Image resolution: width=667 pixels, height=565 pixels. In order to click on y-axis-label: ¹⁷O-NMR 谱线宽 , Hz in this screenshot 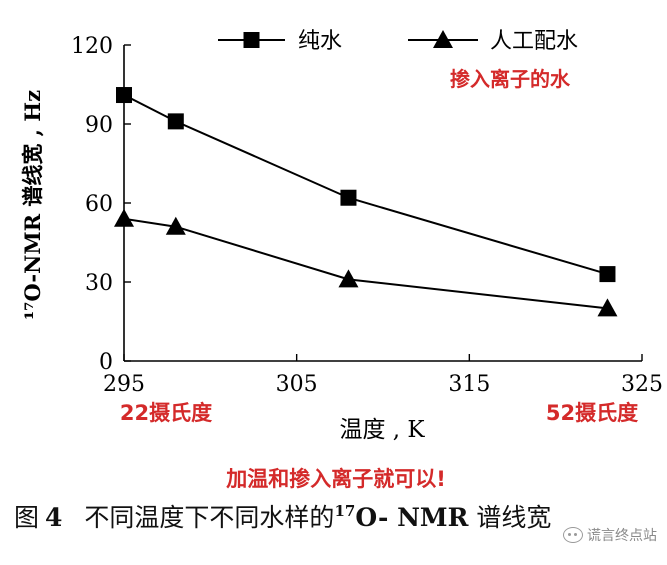, I will do `click(32, 205)`.